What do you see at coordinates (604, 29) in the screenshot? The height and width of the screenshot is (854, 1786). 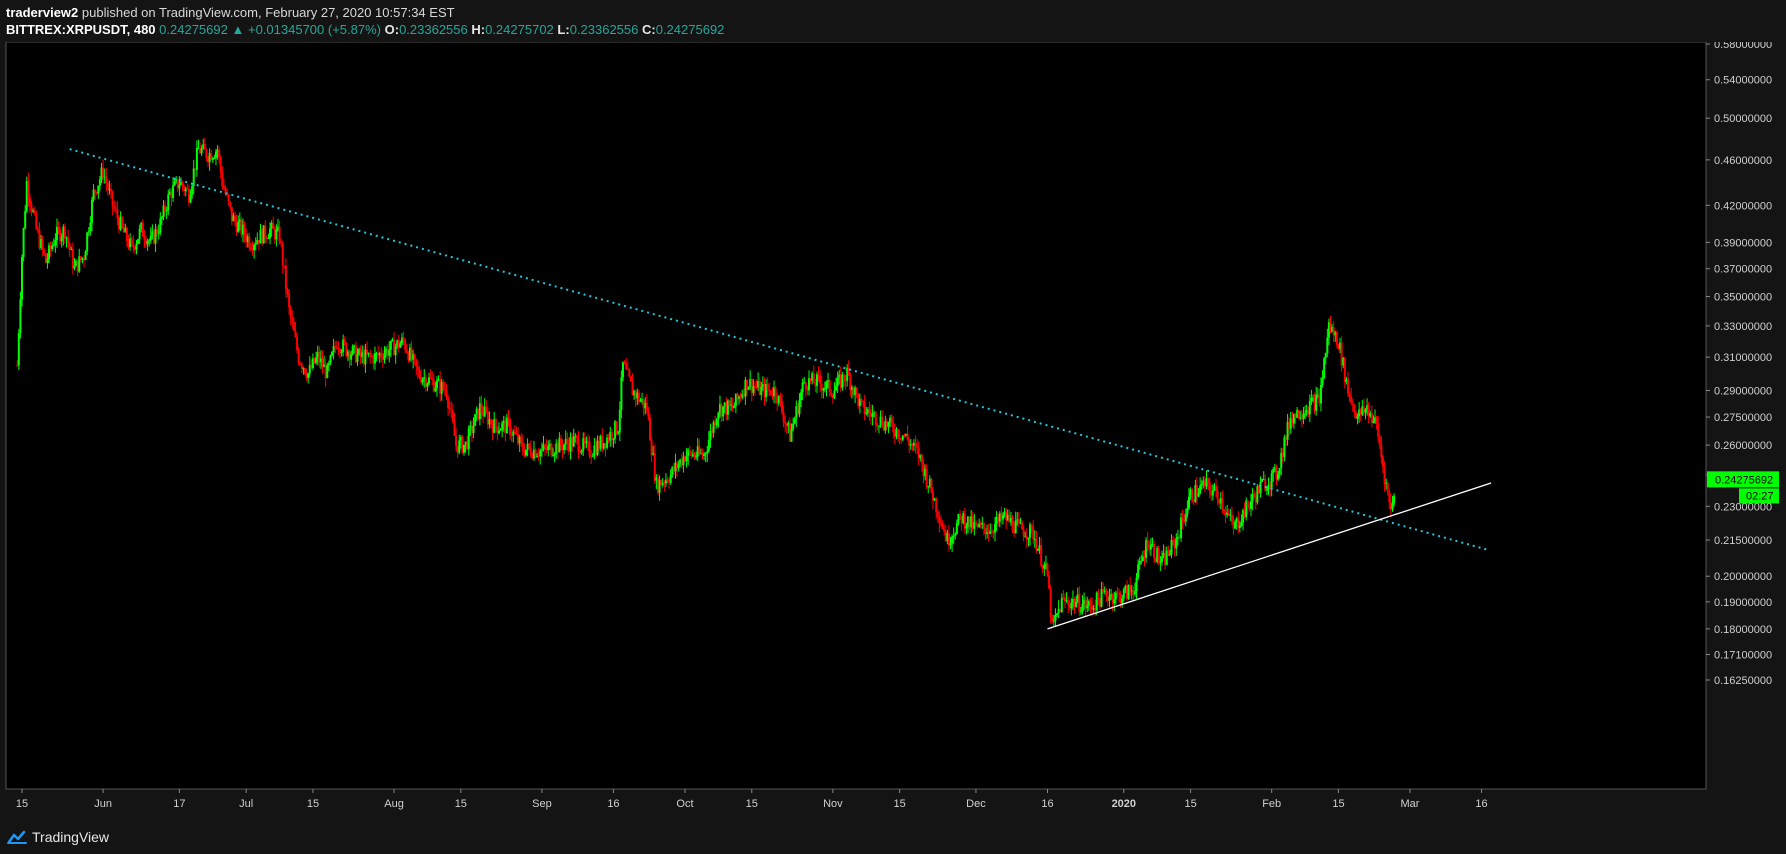 I see `low-value: 0.23362556` at bounding box center [604, 29].